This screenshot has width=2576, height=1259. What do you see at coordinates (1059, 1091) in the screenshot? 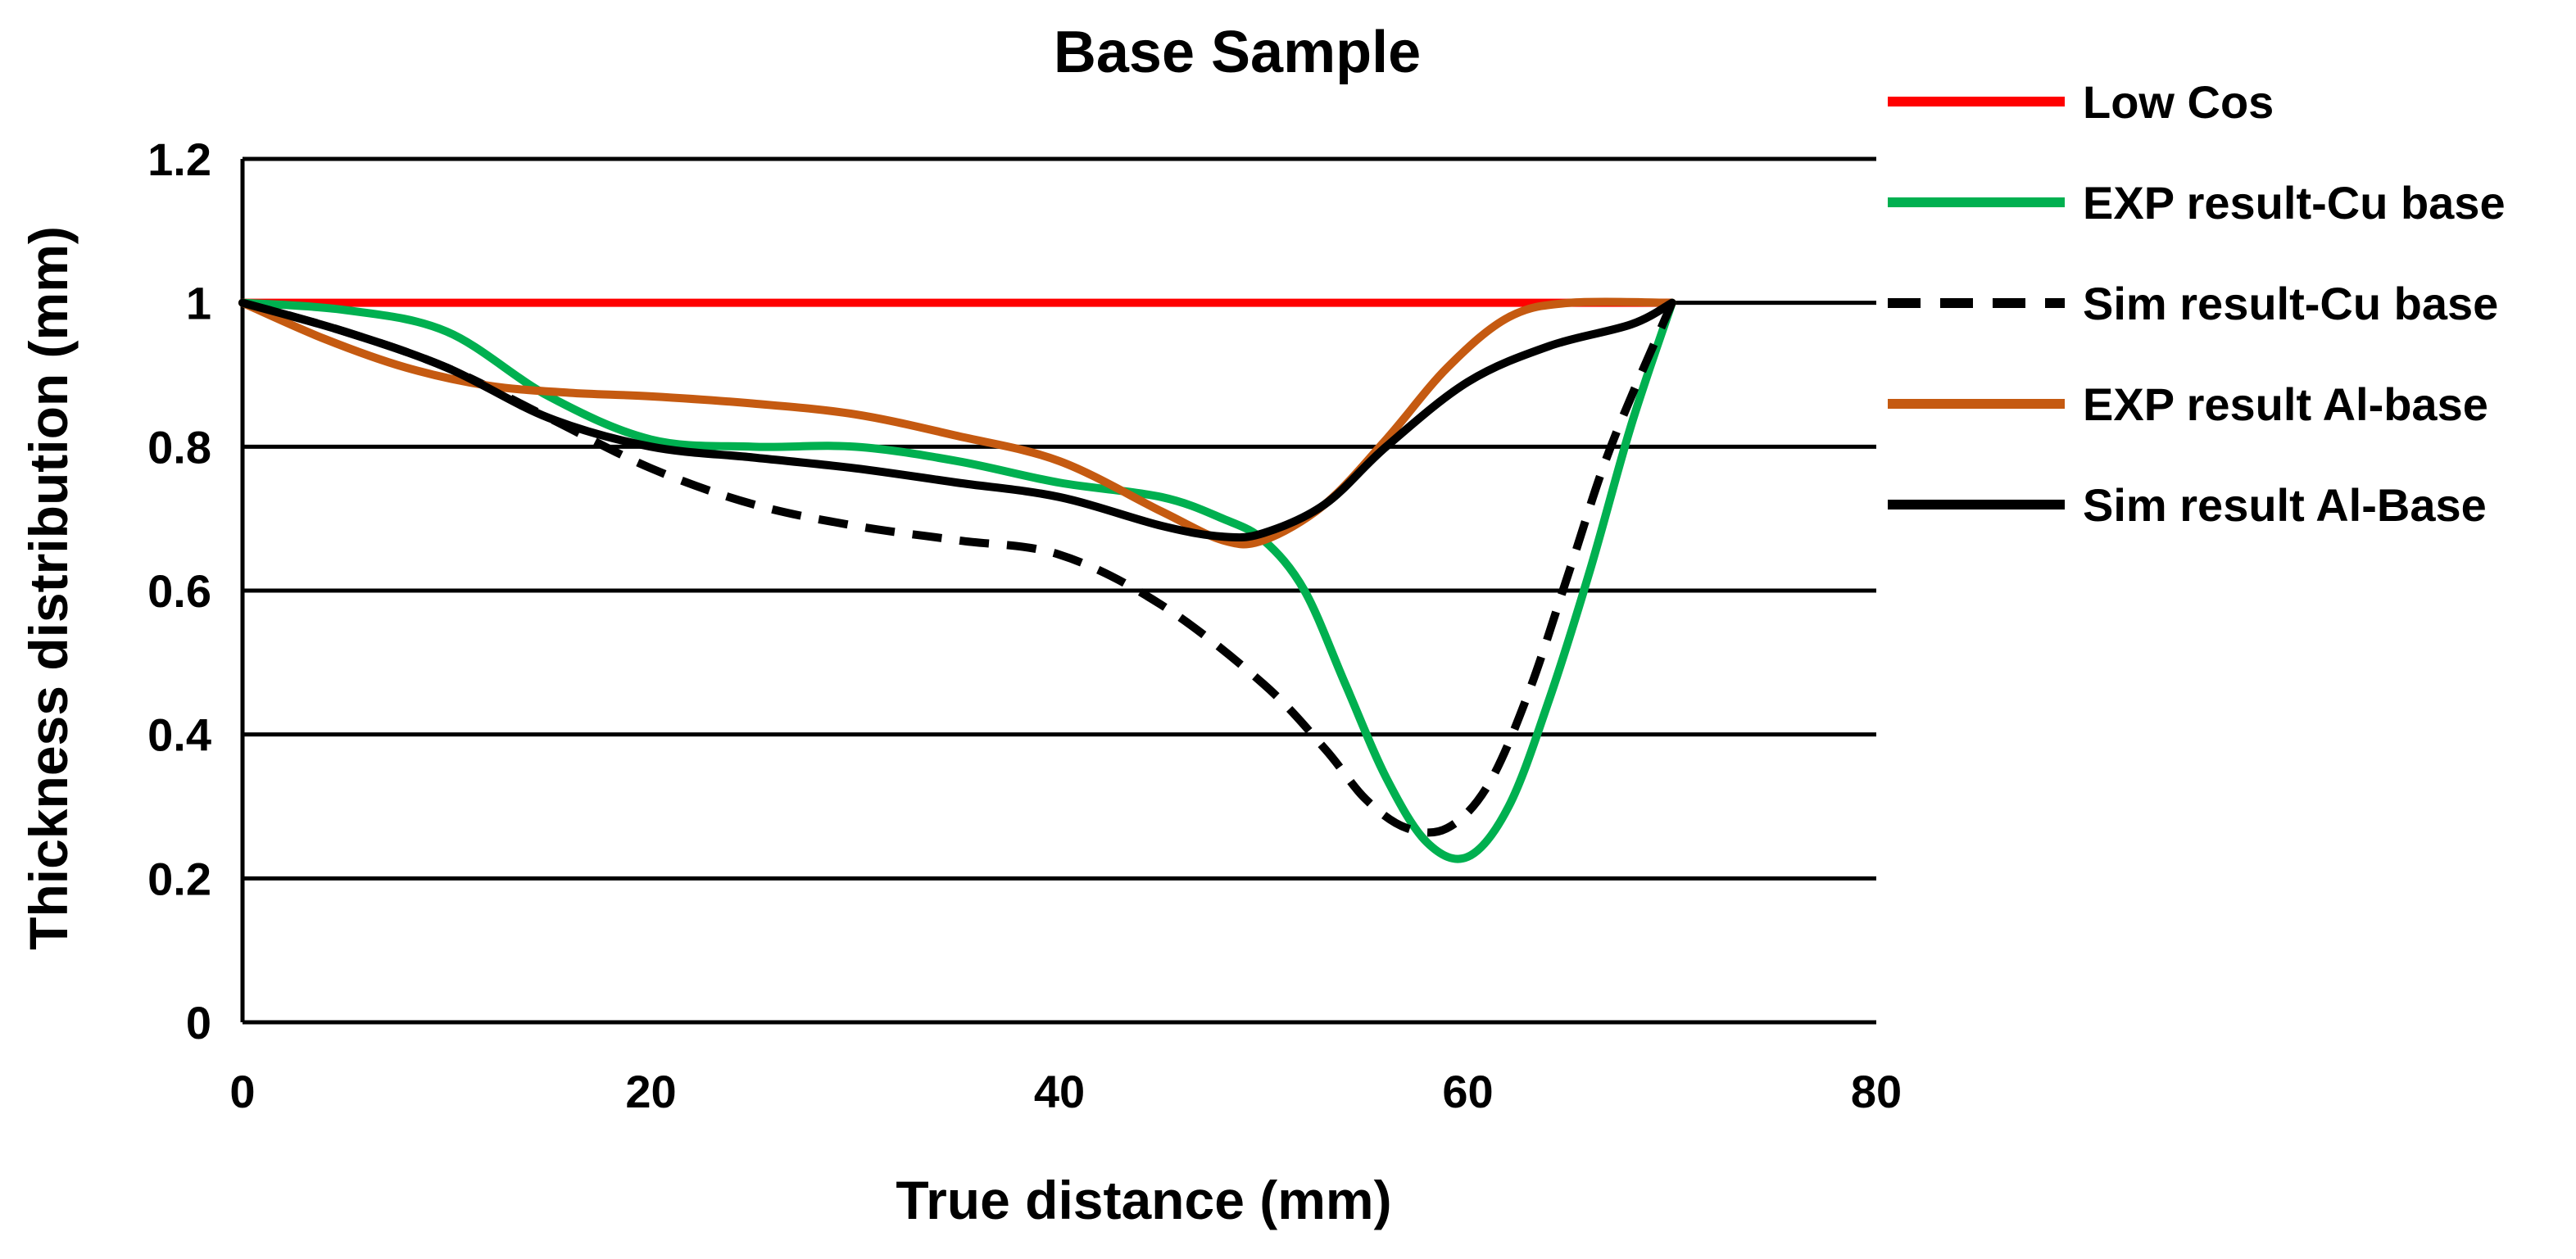
I see `x-tick-label: 40` at bounding box center [1059, 1091].